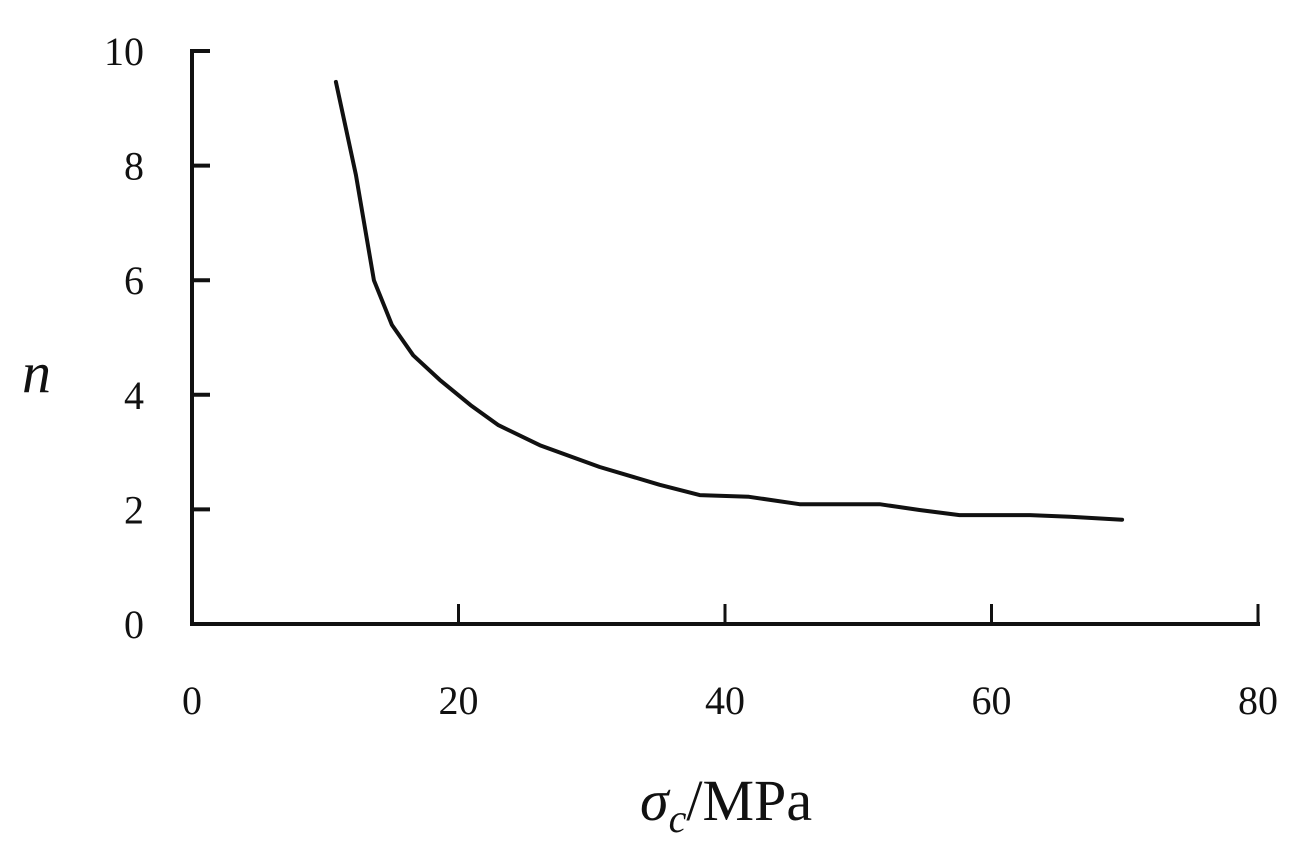 The width and height of the screenshot is (1312, 856). What do you see at coordinates (157, 338) in the screenshot?
I see `y-axis-ticks: 0 2 4 6 8 10` at bounding box center [157, 338].